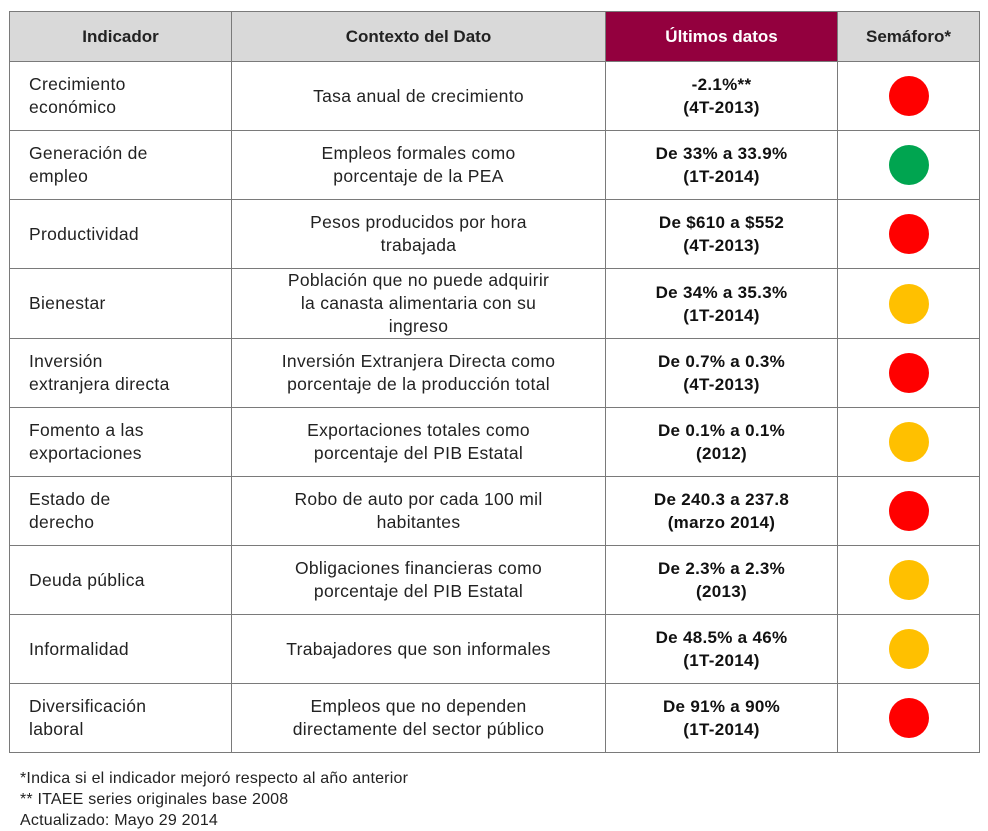  Describe the element at coordinates (418, 499) in the screenshot. I see `context-cell-line: Robo de auto por cada 100 mil` at that location.